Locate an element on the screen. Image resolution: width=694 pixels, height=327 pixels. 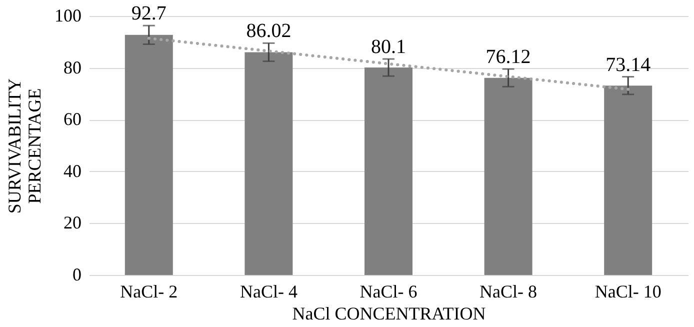
y-tick-label: 20 is located at coordinates (73, 222).